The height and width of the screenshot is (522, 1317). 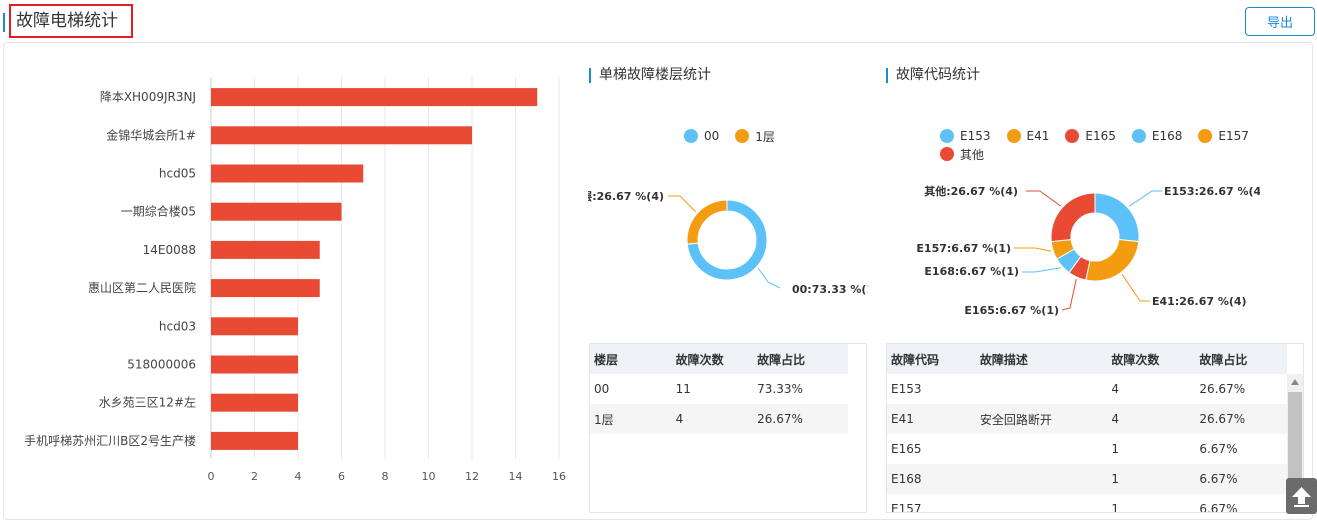 What do you see at coordinates (931, 419) in the screenshot?
I see `table-cell: E41` at bounding box center [931, 419].